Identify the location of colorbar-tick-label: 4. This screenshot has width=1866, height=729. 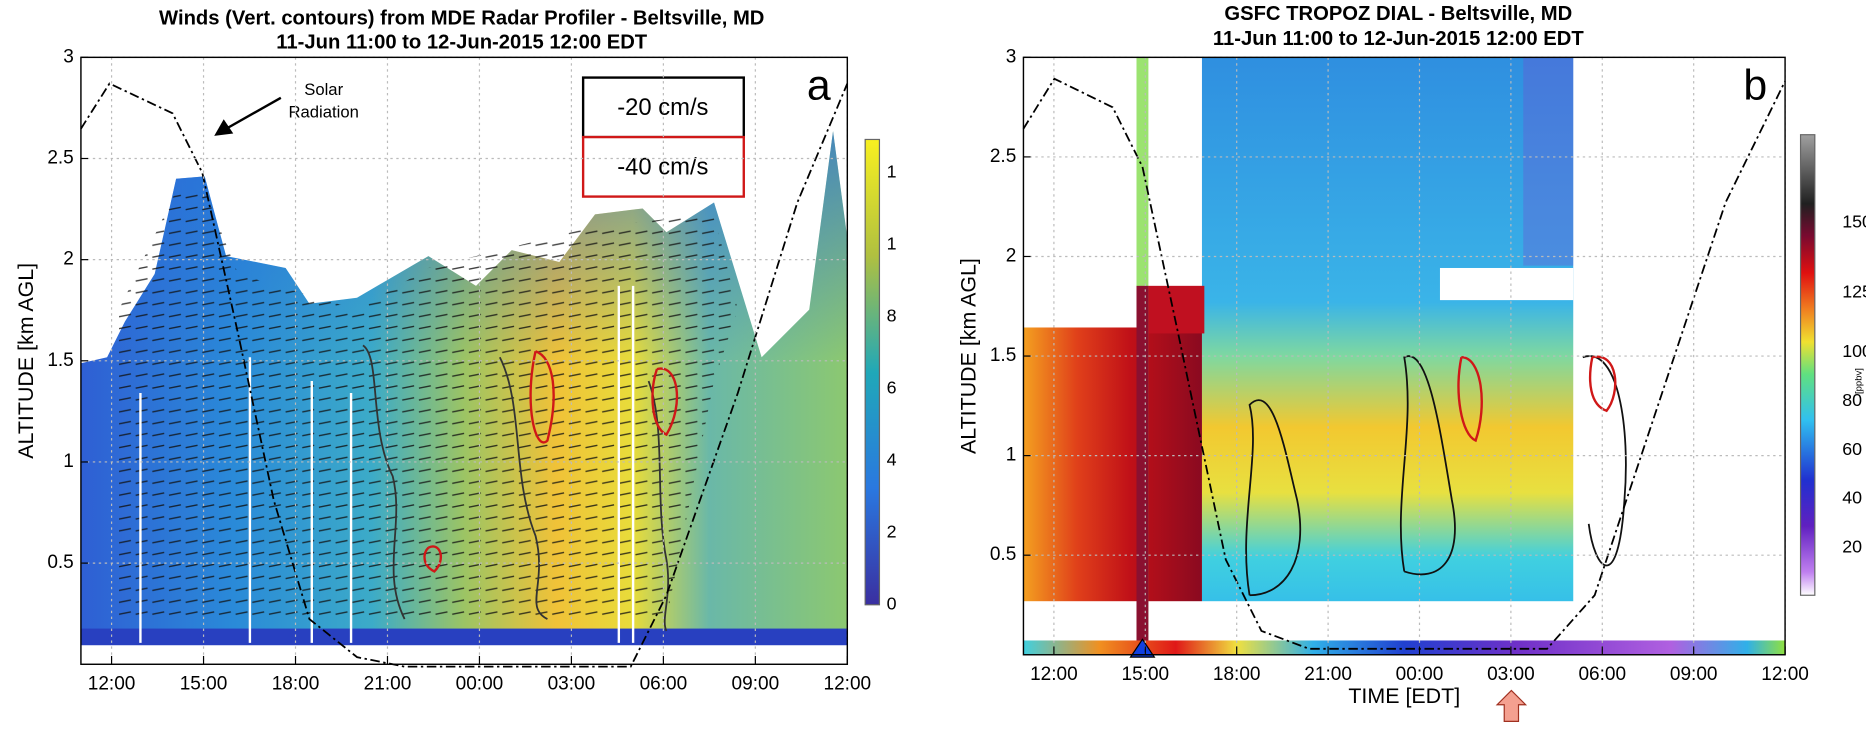
(892, 459).